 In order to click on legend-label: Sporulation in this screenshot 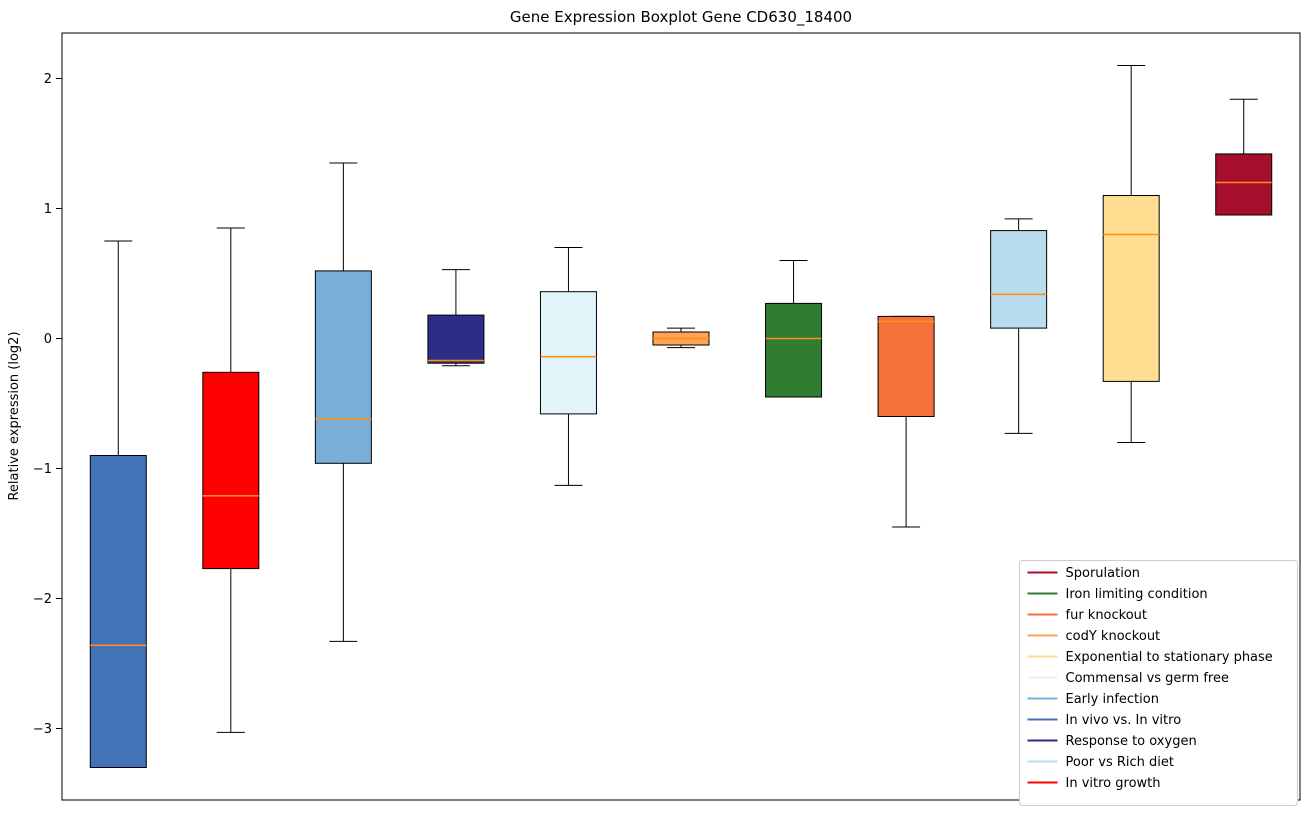, I will do `click(1103, 573)`.